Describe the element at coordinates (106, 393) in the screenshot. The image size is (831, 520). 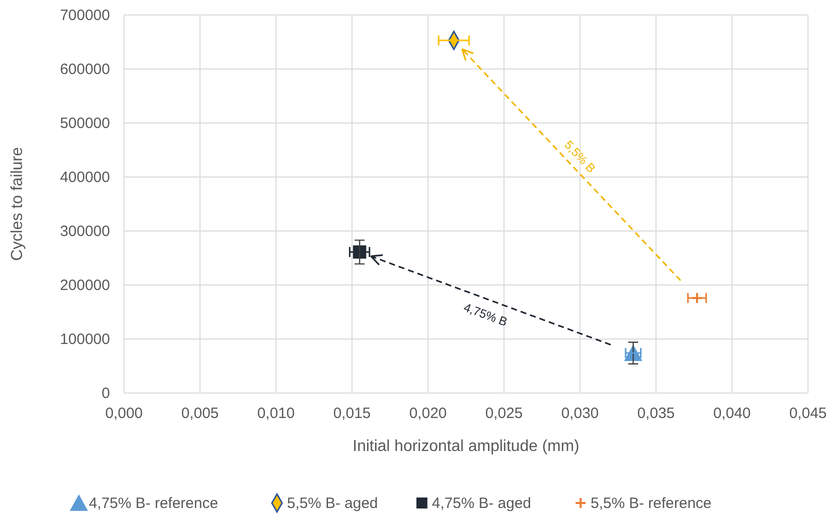
I see `y-tick-label: 0` at that location.